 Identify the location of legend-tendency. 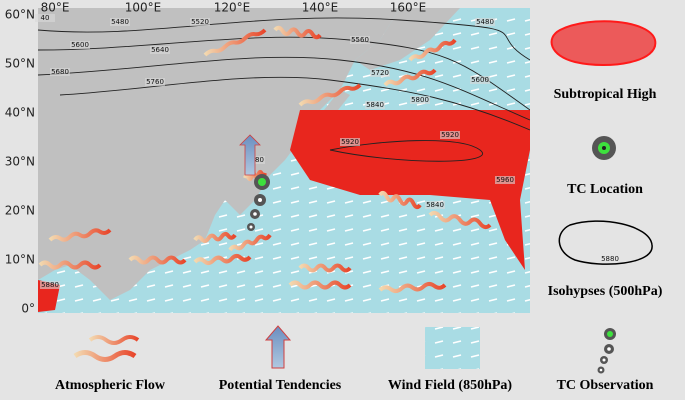
(278, 347).